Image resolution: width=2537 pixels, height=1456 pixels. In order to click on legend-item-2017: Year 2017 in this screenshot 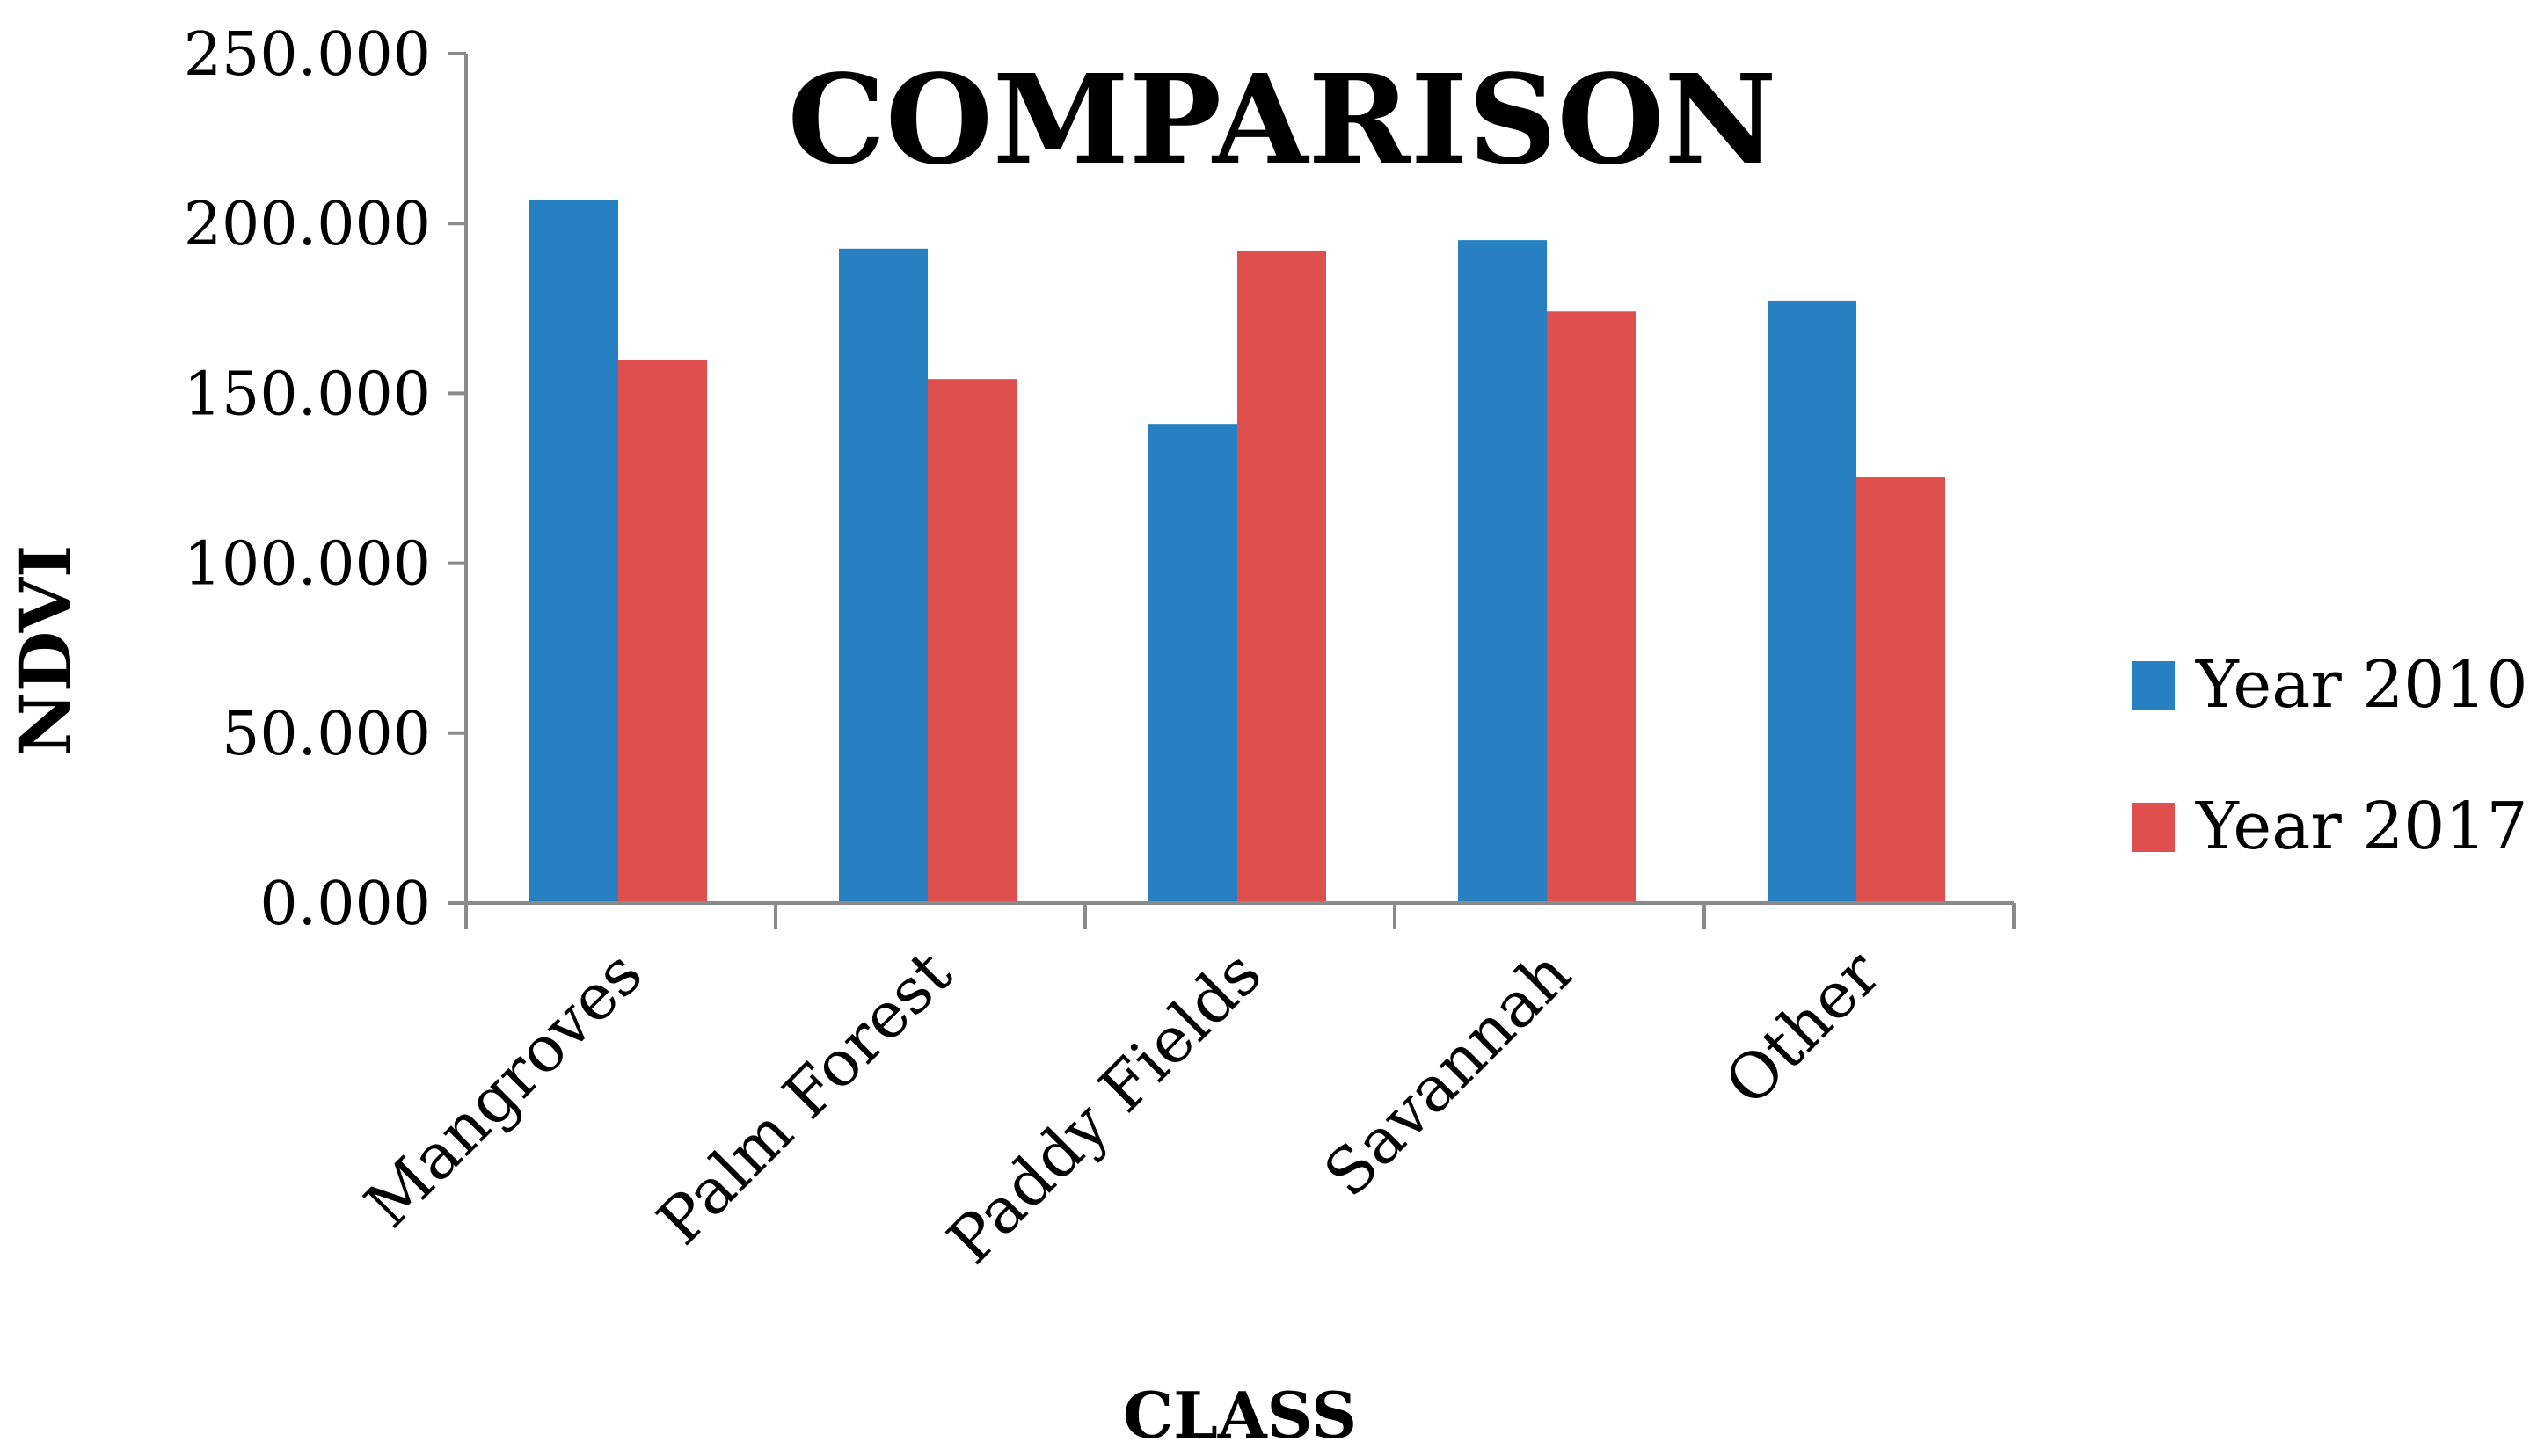, I will do `click(2330, 826)`.